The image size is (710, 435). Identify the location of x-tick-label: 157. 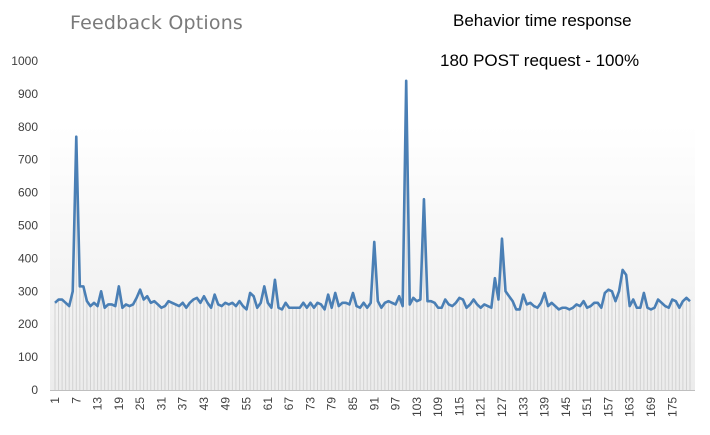
(608, 407).